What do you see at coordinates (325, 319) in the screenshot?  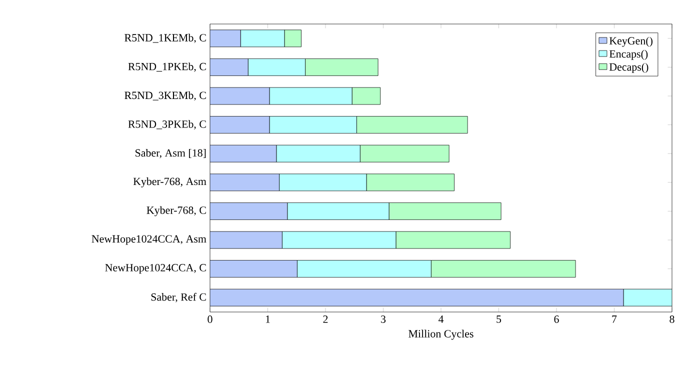 I see `x-tick-label: 2` at bounding box center [325, 319].